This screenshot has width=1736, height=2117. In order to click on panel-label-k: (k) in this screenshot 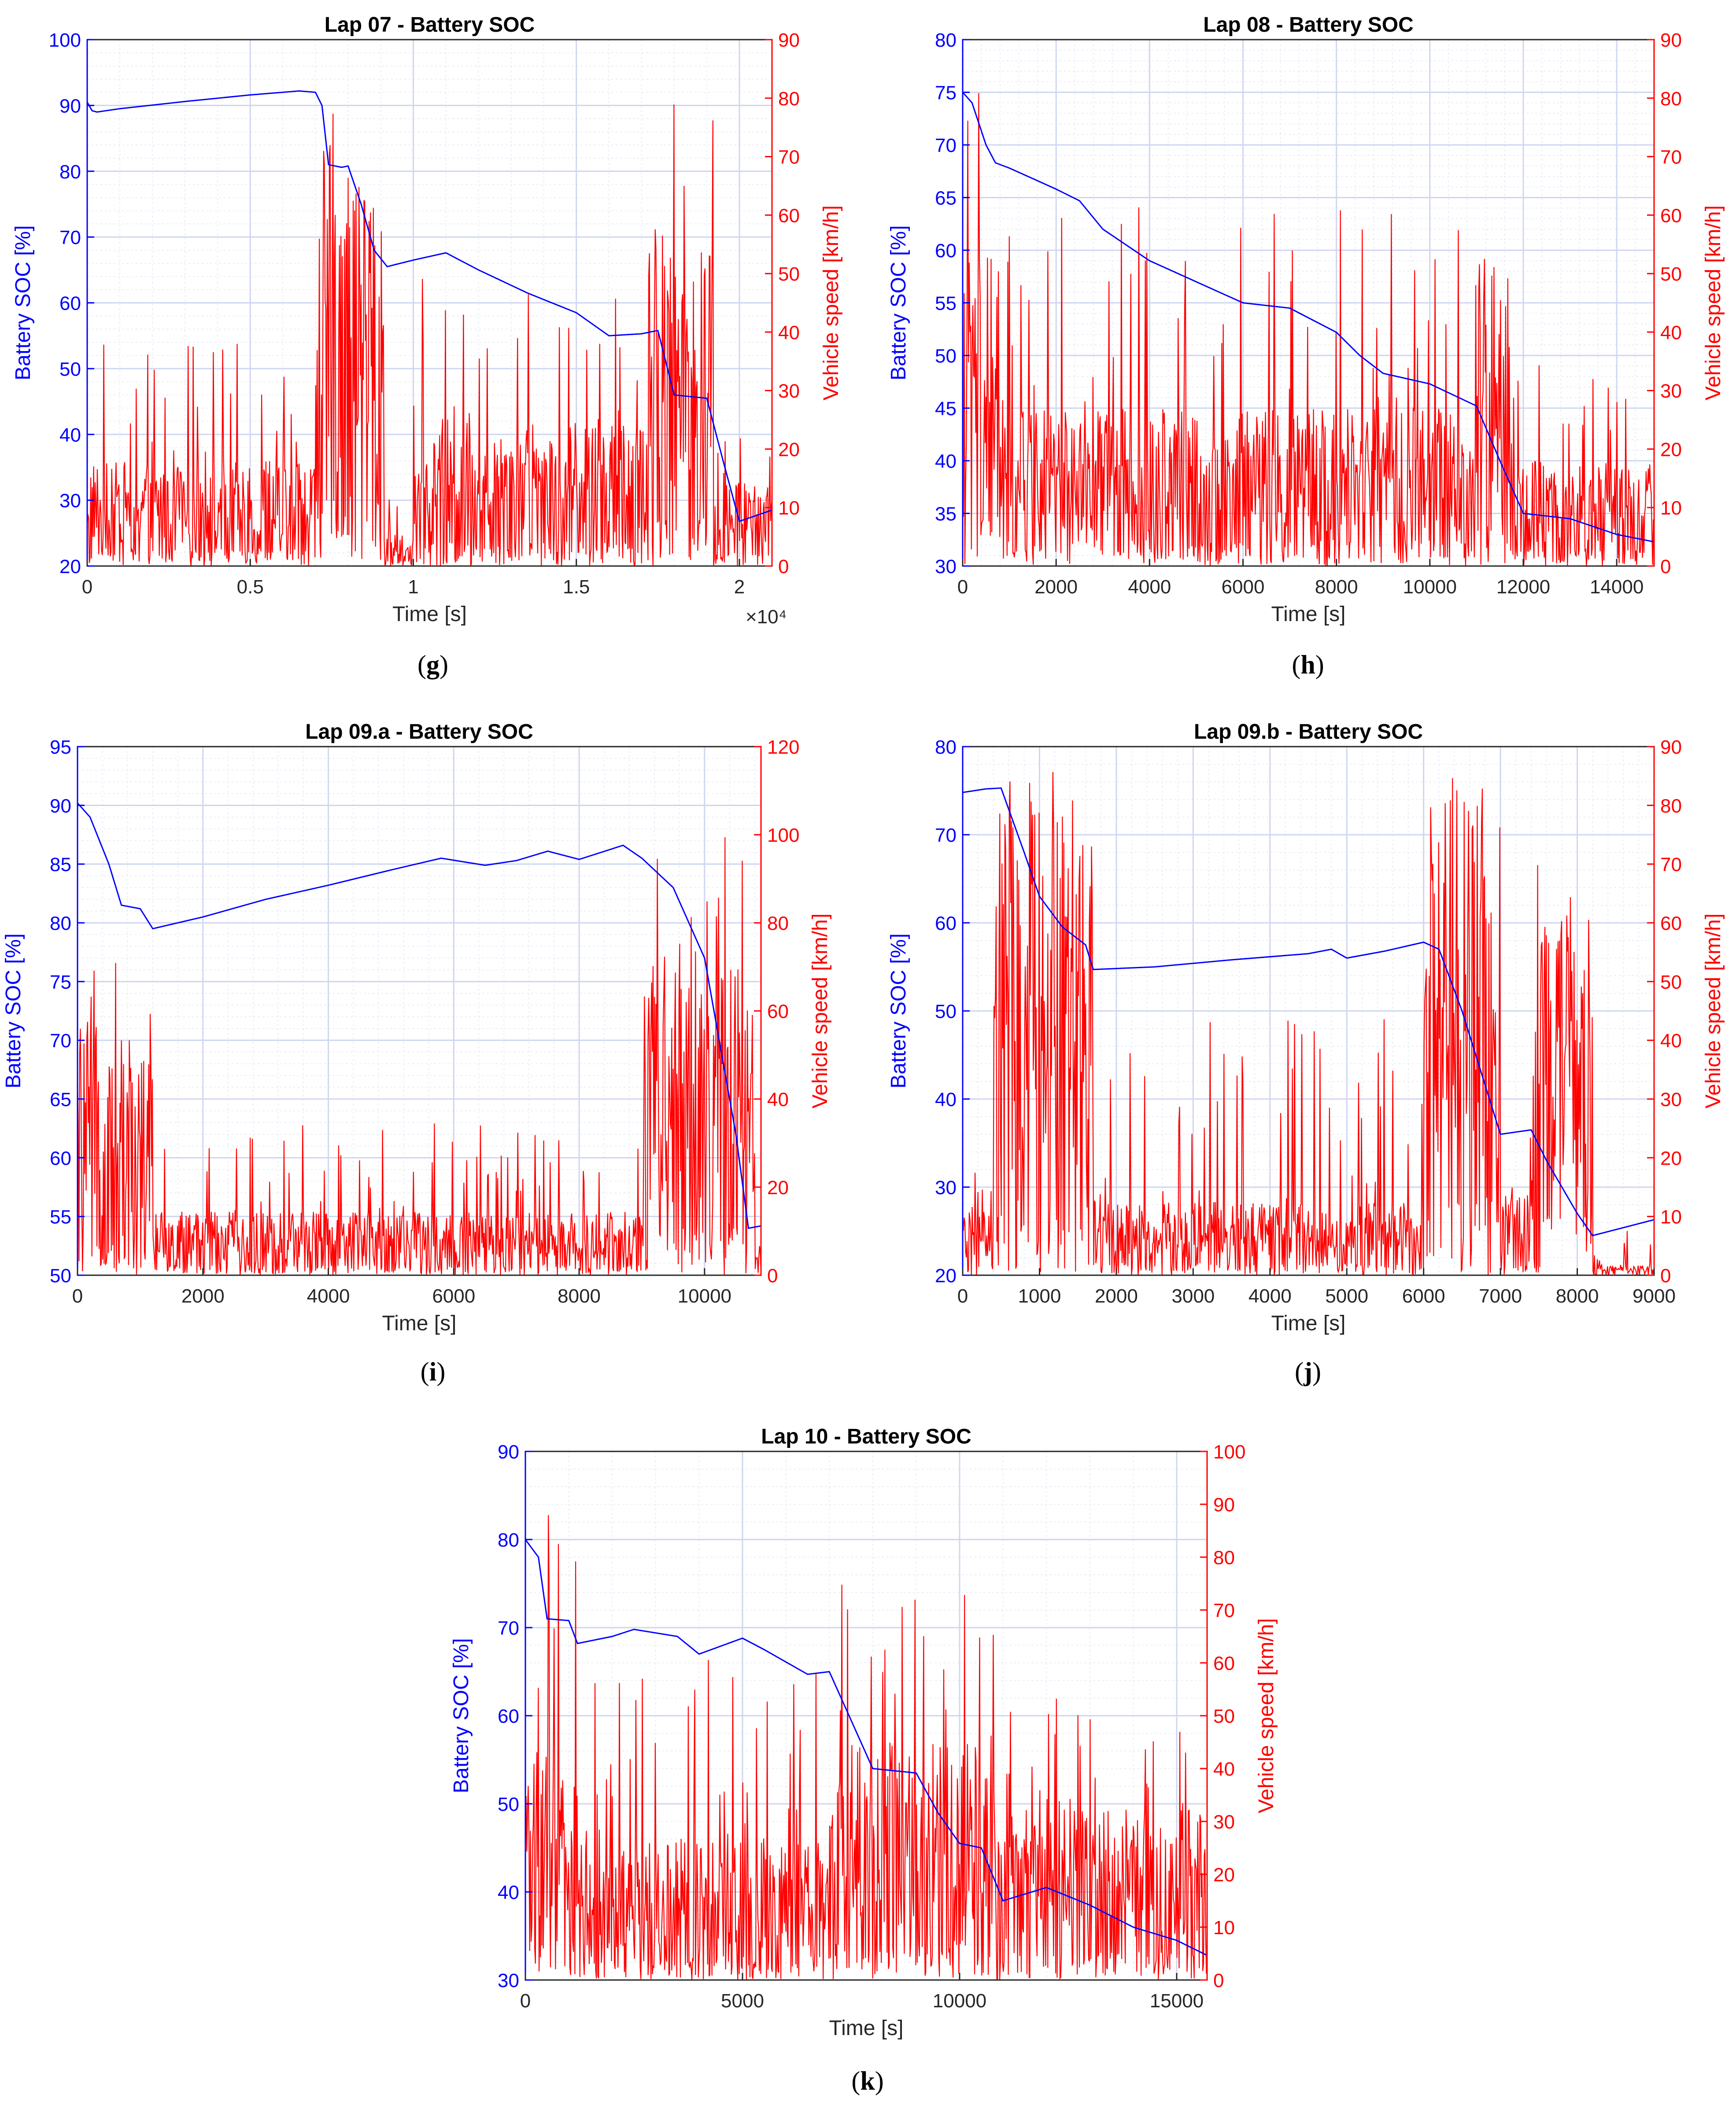, I will do `click(867, 2080)`.